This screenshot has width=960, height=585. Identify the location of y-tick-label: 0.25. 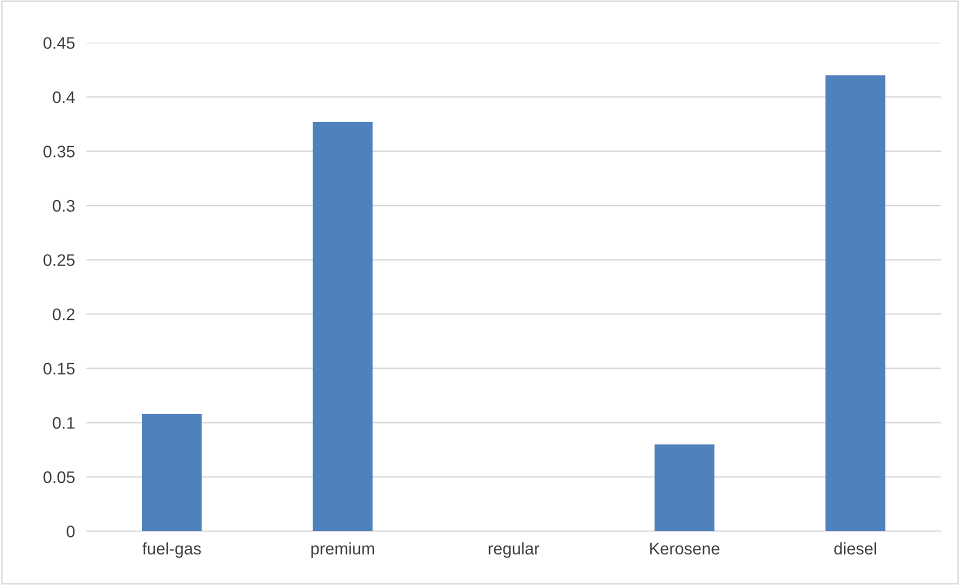
(59, 260).